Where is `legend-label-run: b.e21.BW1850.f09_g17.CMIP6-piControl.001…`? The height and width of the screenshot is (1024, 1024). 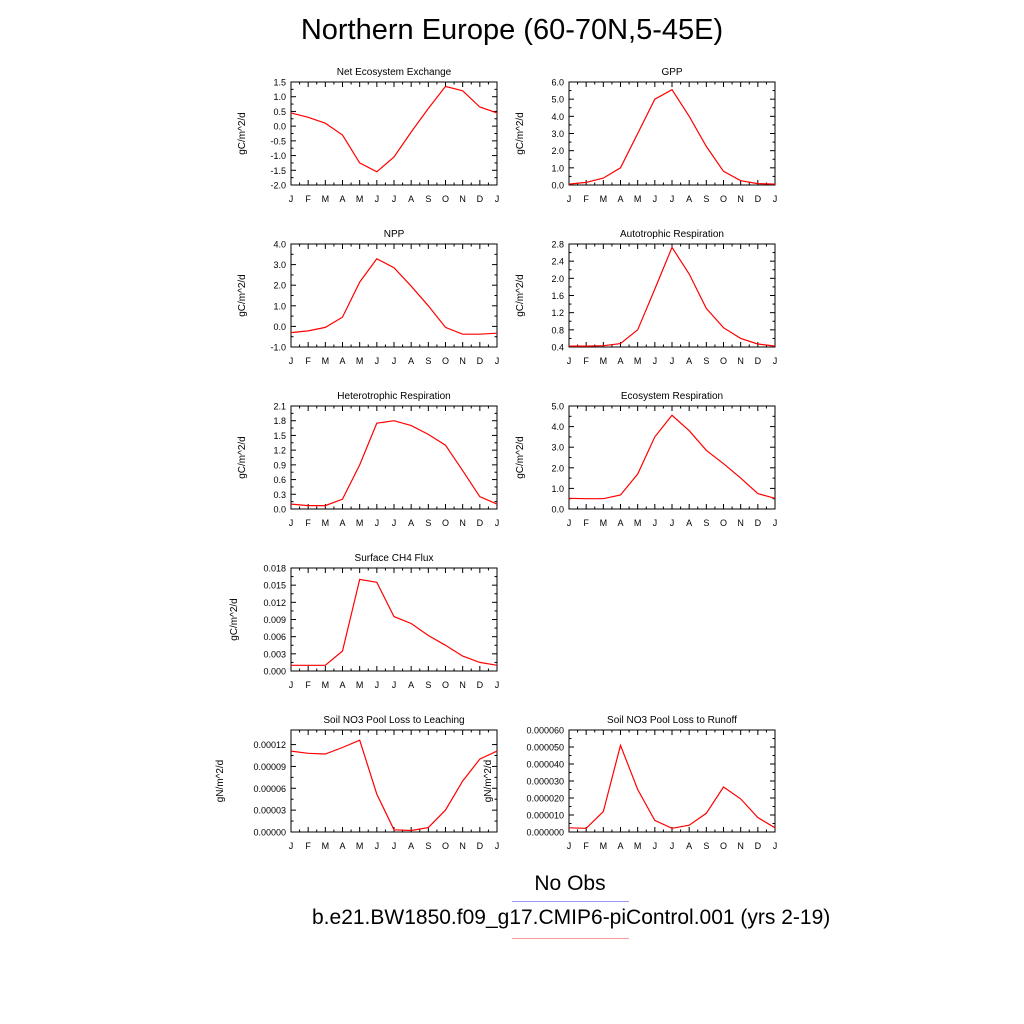 legend-label-run: b.e21.BW1850.f09_g17.CMIP6-piControl.001… is located at coordinates (571, 917).